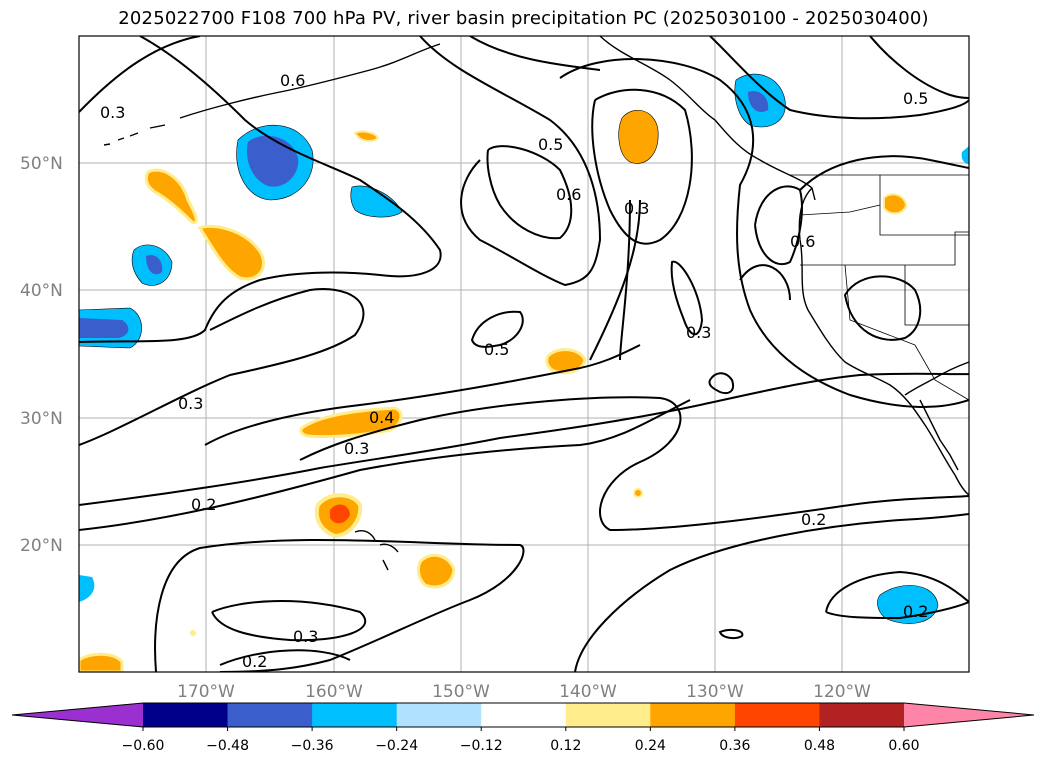  I want to click on lon-label: 160°W, so click(334, 692).